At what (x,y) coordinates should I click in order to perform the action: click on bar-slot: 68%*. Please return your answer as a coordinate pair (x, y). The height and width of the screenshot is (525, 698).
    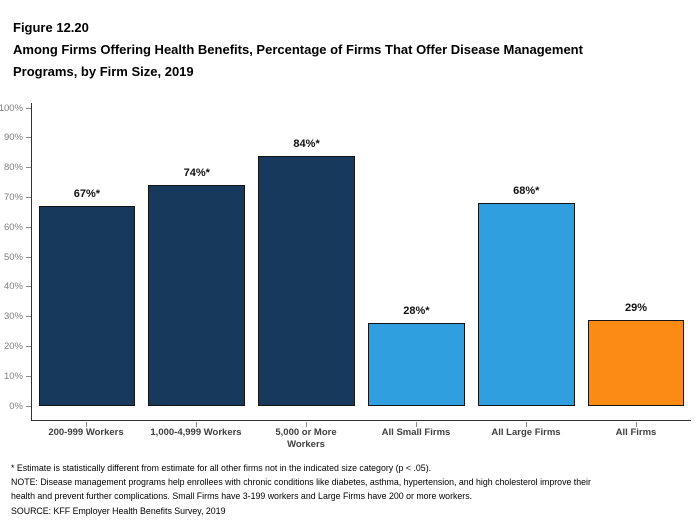
    Looking at the image, I should click on (526, 257).